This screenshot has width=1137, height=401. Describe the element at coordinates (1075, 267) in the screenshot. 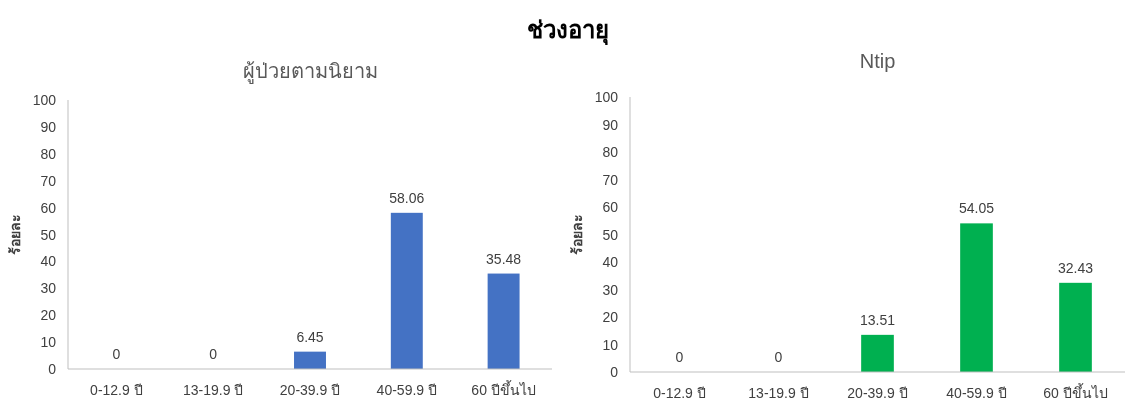

I see `data-label: 32.43` at that location.